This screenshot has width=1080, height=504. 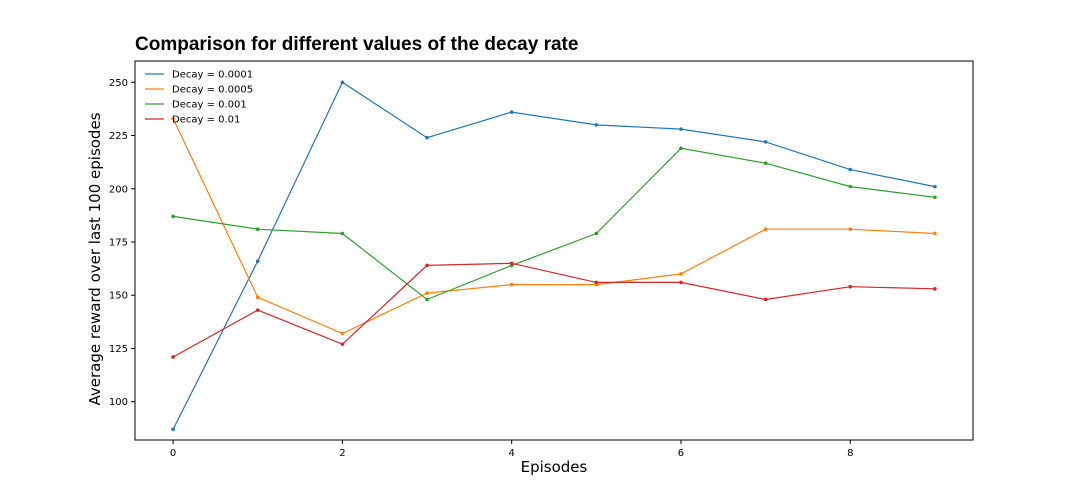 I want to click on y-tick-label: 200, so click(x=118, y=189).